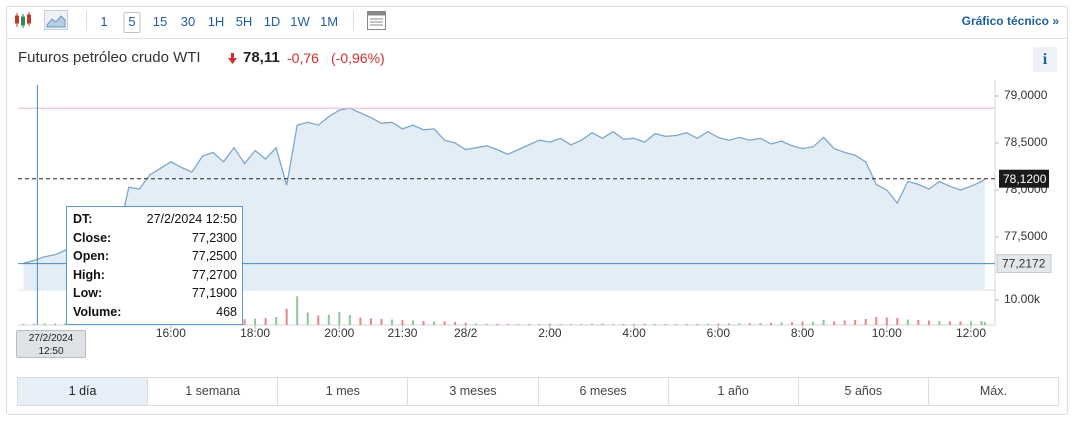 The height and width of the screenshot is (423, 1075). I want to click on interval-button: 1D, so click(272, 21).